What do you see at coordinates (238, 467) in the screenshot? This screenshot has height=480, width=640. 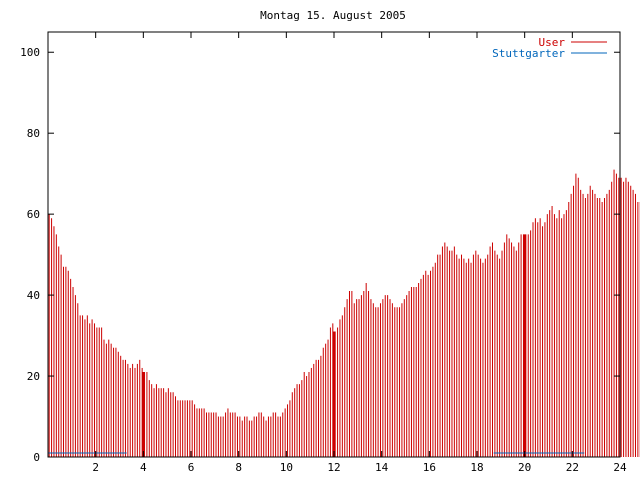 I see `x-tick-label: 8` at bounding box center [238, 467].